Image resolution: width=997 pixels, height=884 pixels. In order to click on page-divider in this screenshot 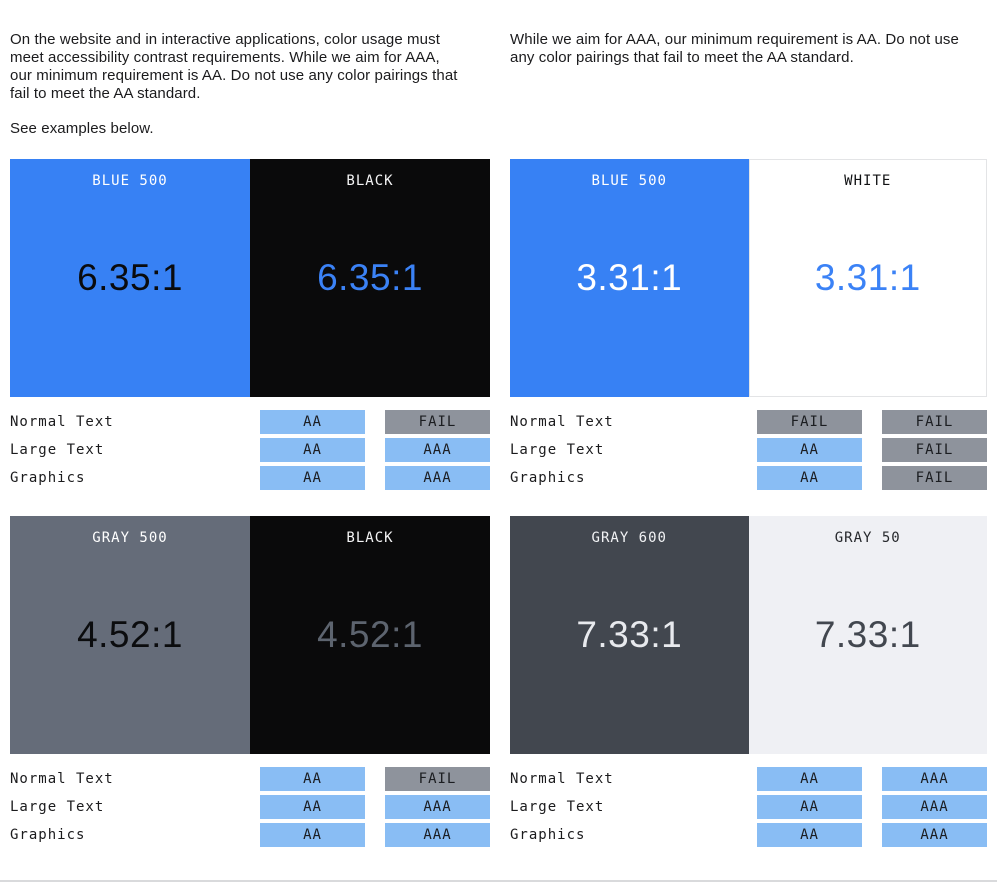, I will do `click(498, 881)`.